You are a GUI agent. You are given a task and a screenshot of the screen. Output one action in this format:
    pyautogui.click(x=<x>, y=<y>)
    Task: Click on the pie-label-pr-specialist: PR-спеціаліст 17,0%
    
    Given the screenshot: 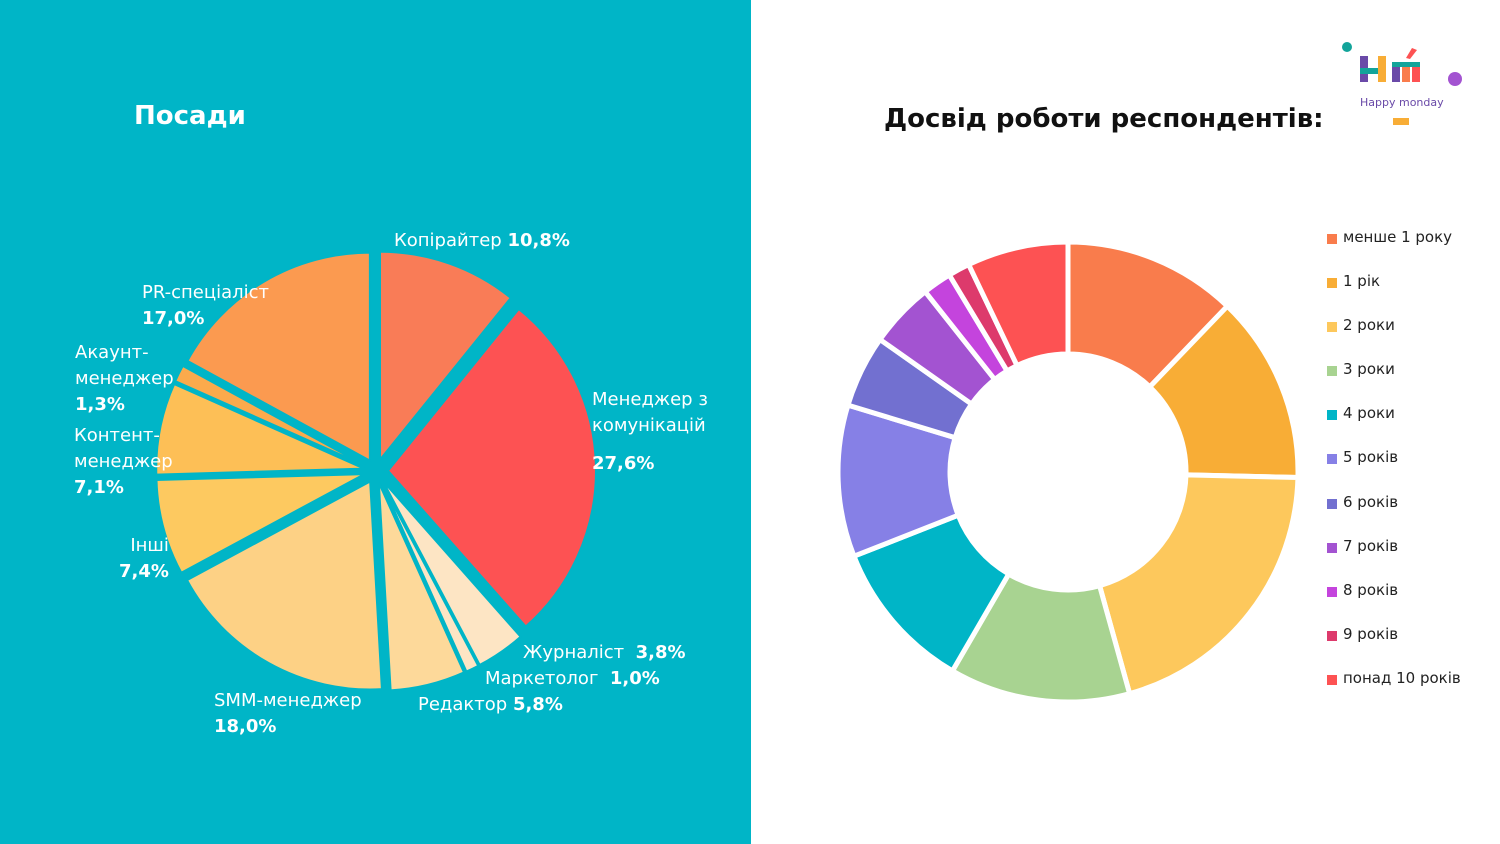 What is the action you would take?
    pyautogui.click(x=205, y=306)
    